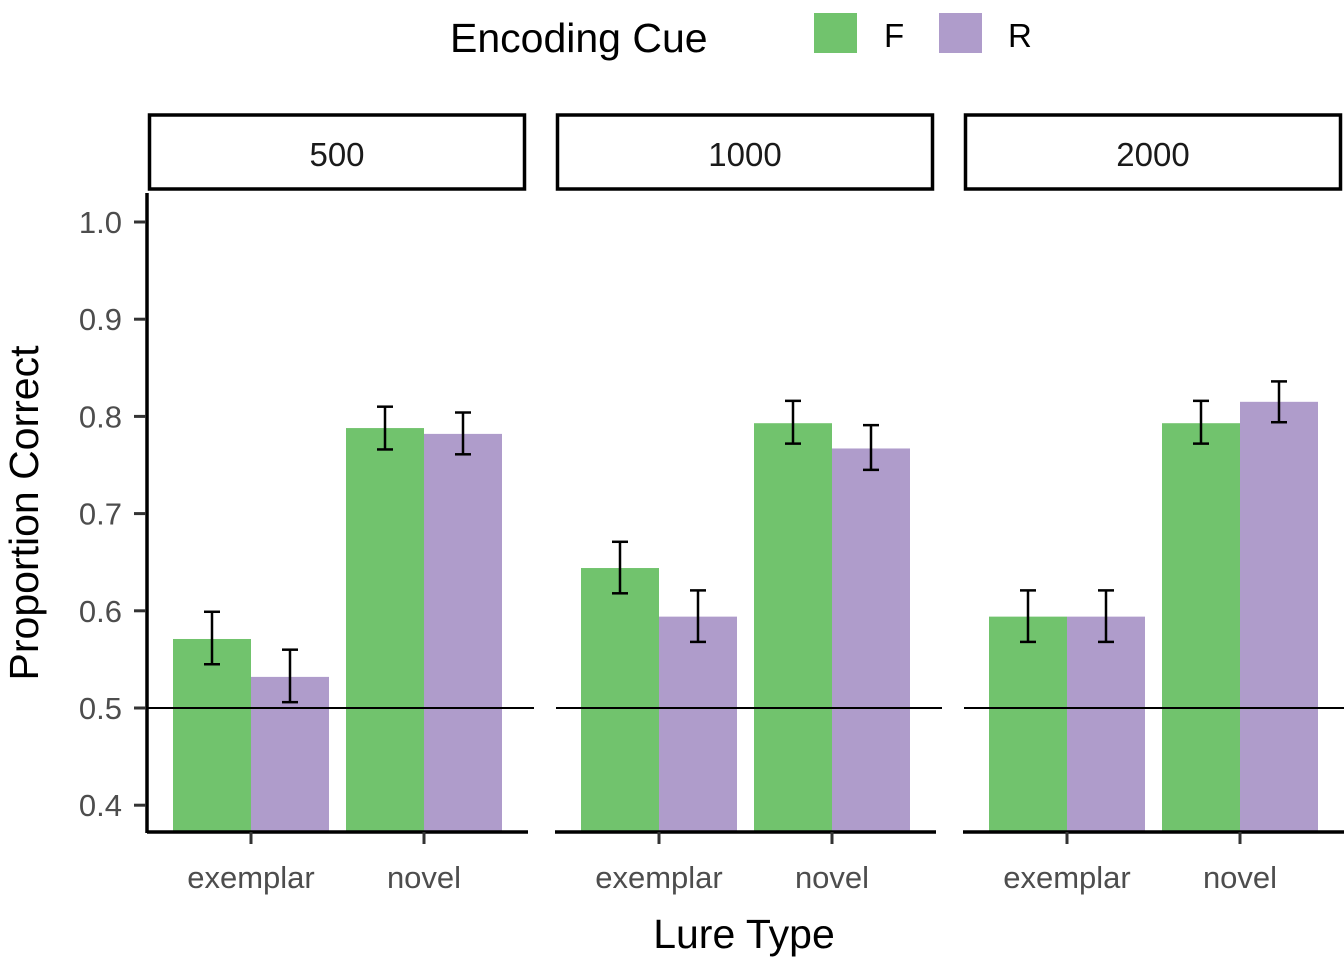 The height and width of the screenshot is (960, 1344). What do you see at coordinates (698, 724) in the screenshot?
I see `bar-1000-exemplar-R` at bounding box center [698, 724].